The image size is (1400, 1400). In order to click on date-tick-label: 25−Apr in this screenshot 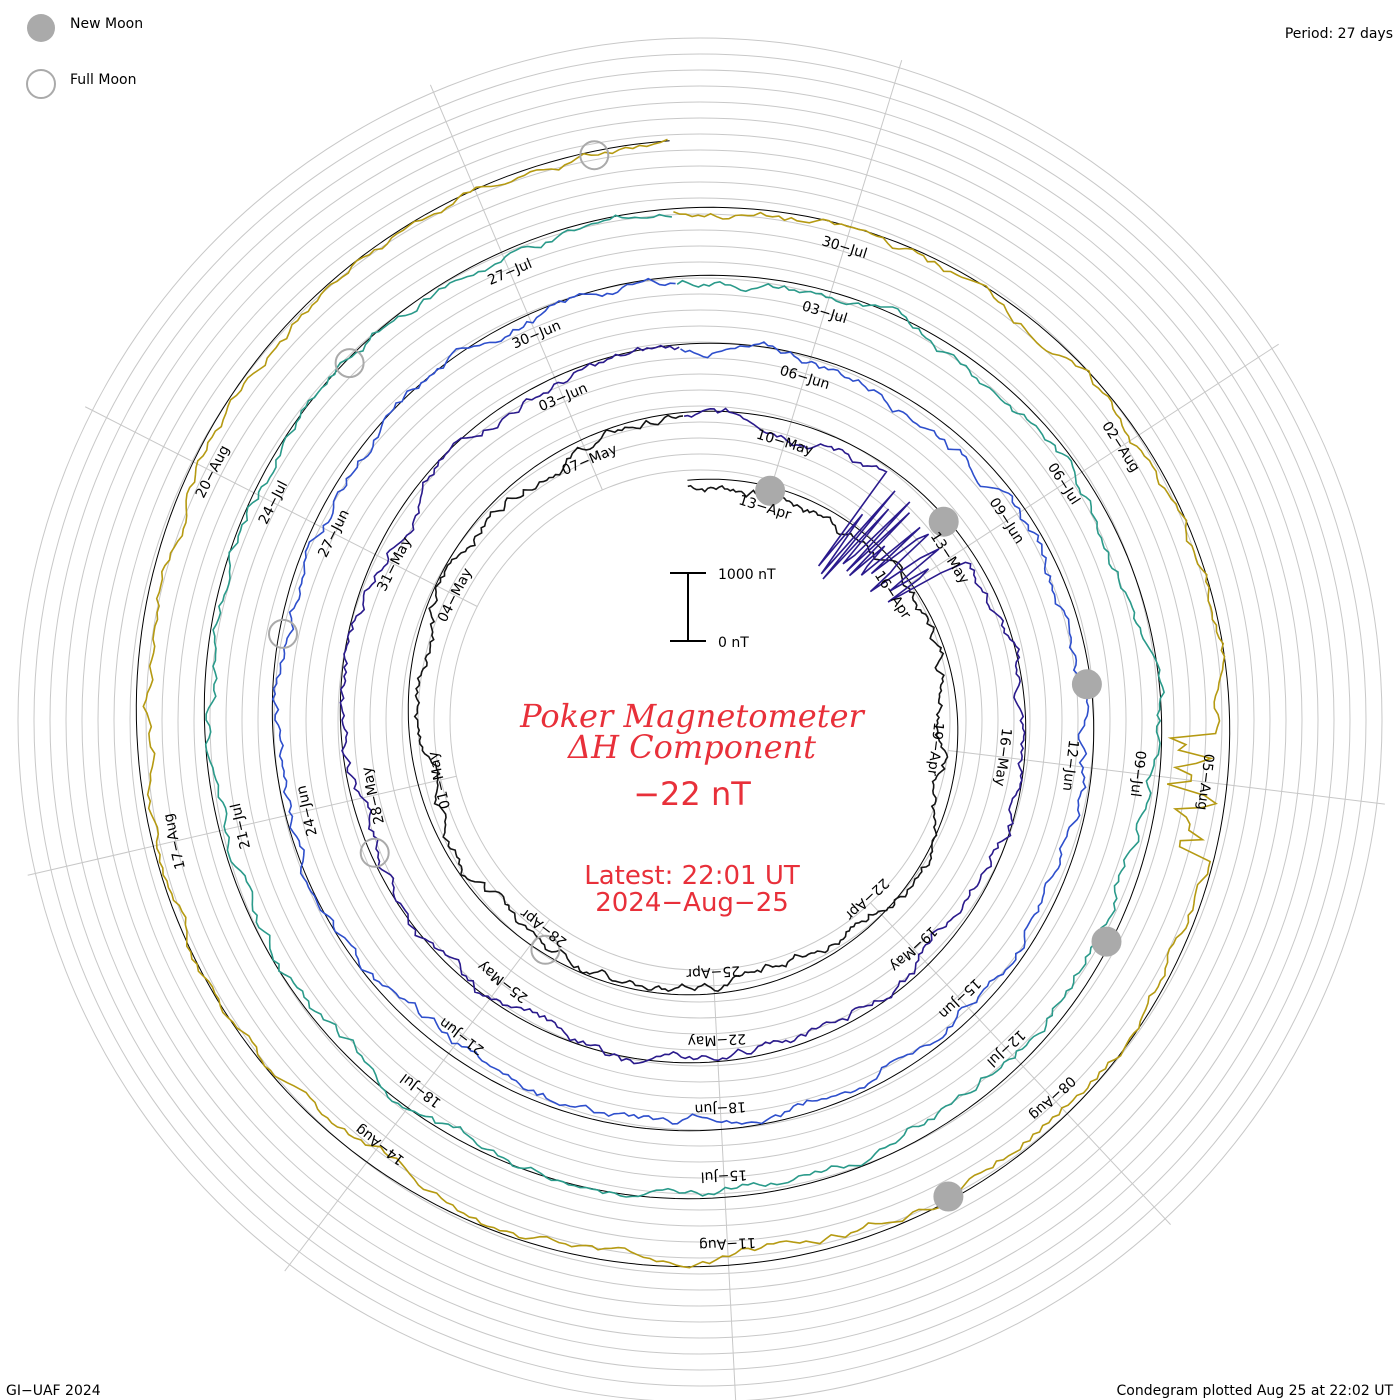, I will do `click(713, 971)`.